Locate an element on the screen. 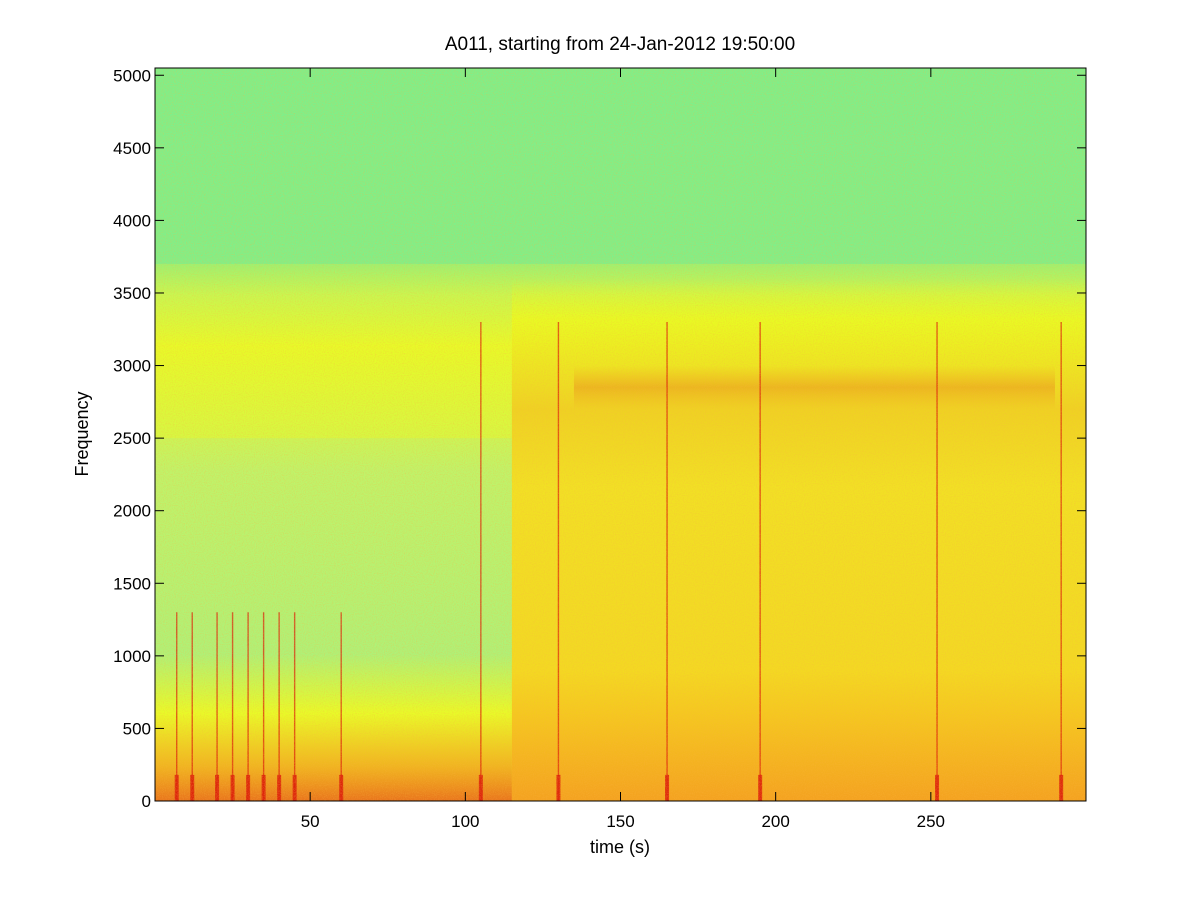 Image resolution: width=1200 pixels, height=900 pixels. x-tick-label: 200 is located at coordinates (775, 821).